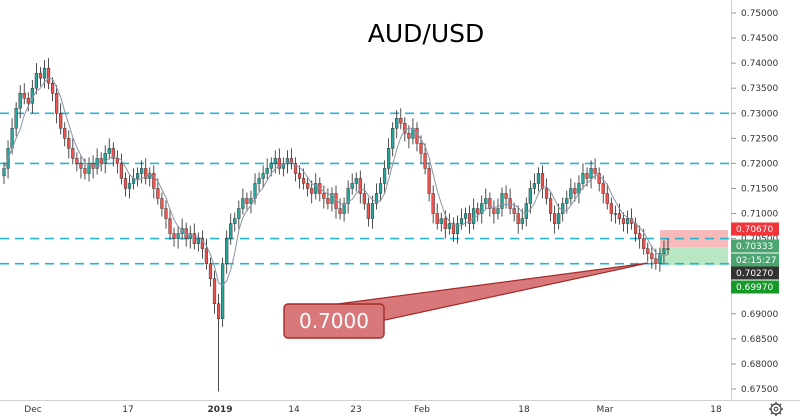  I want to click on target-zone, so click(694, 256).